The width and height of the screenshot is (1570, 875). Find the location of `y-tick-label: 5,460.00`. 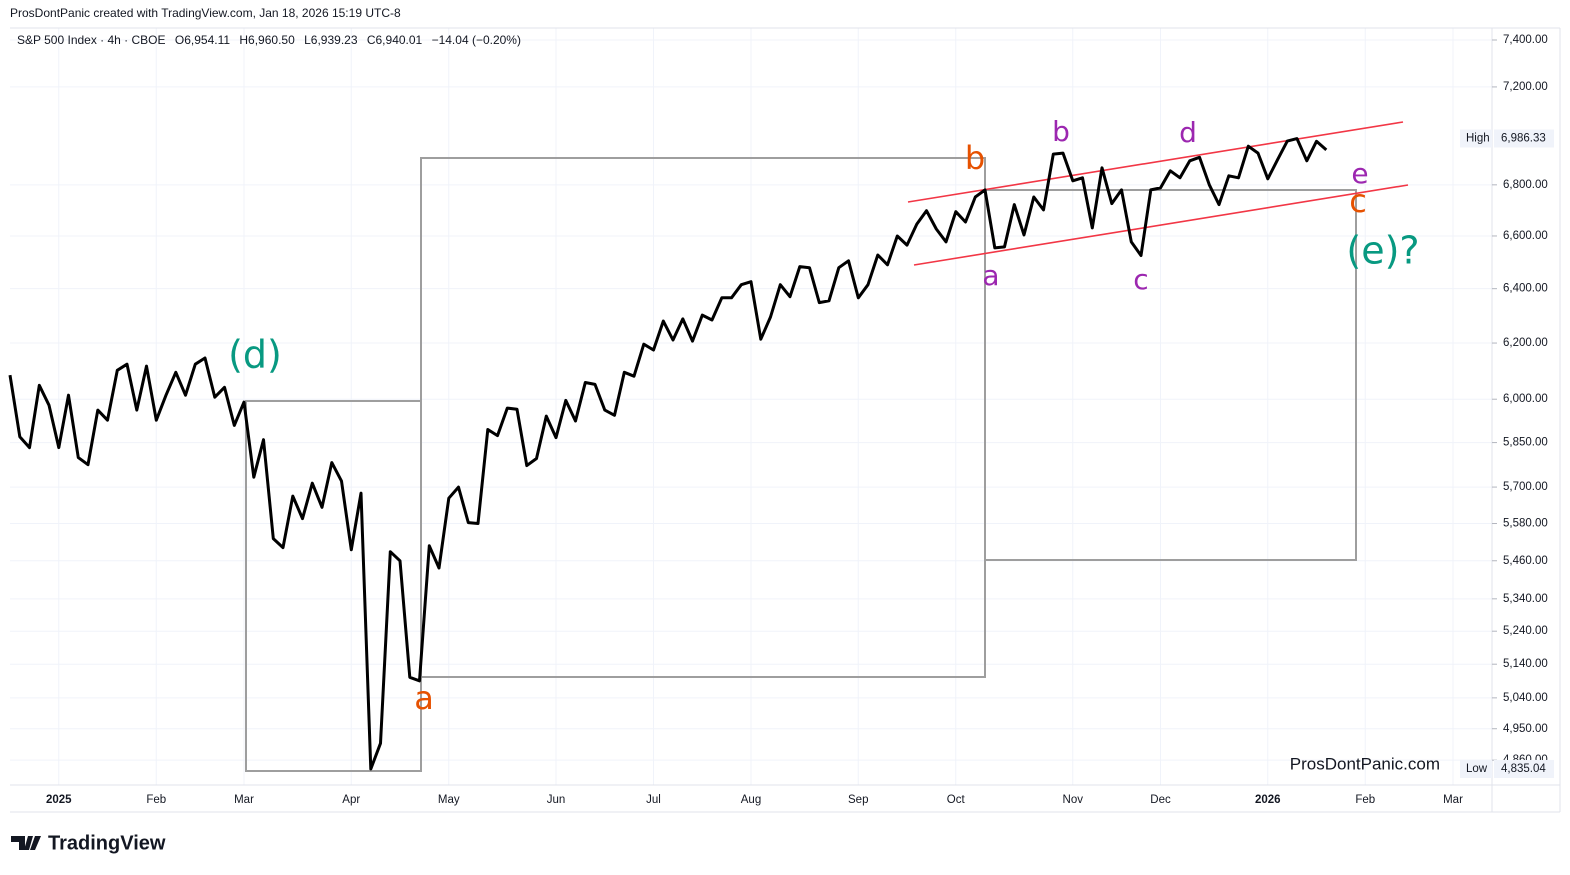

y-tick-label: 5,460.00 is located at coordinates (1525, 561).